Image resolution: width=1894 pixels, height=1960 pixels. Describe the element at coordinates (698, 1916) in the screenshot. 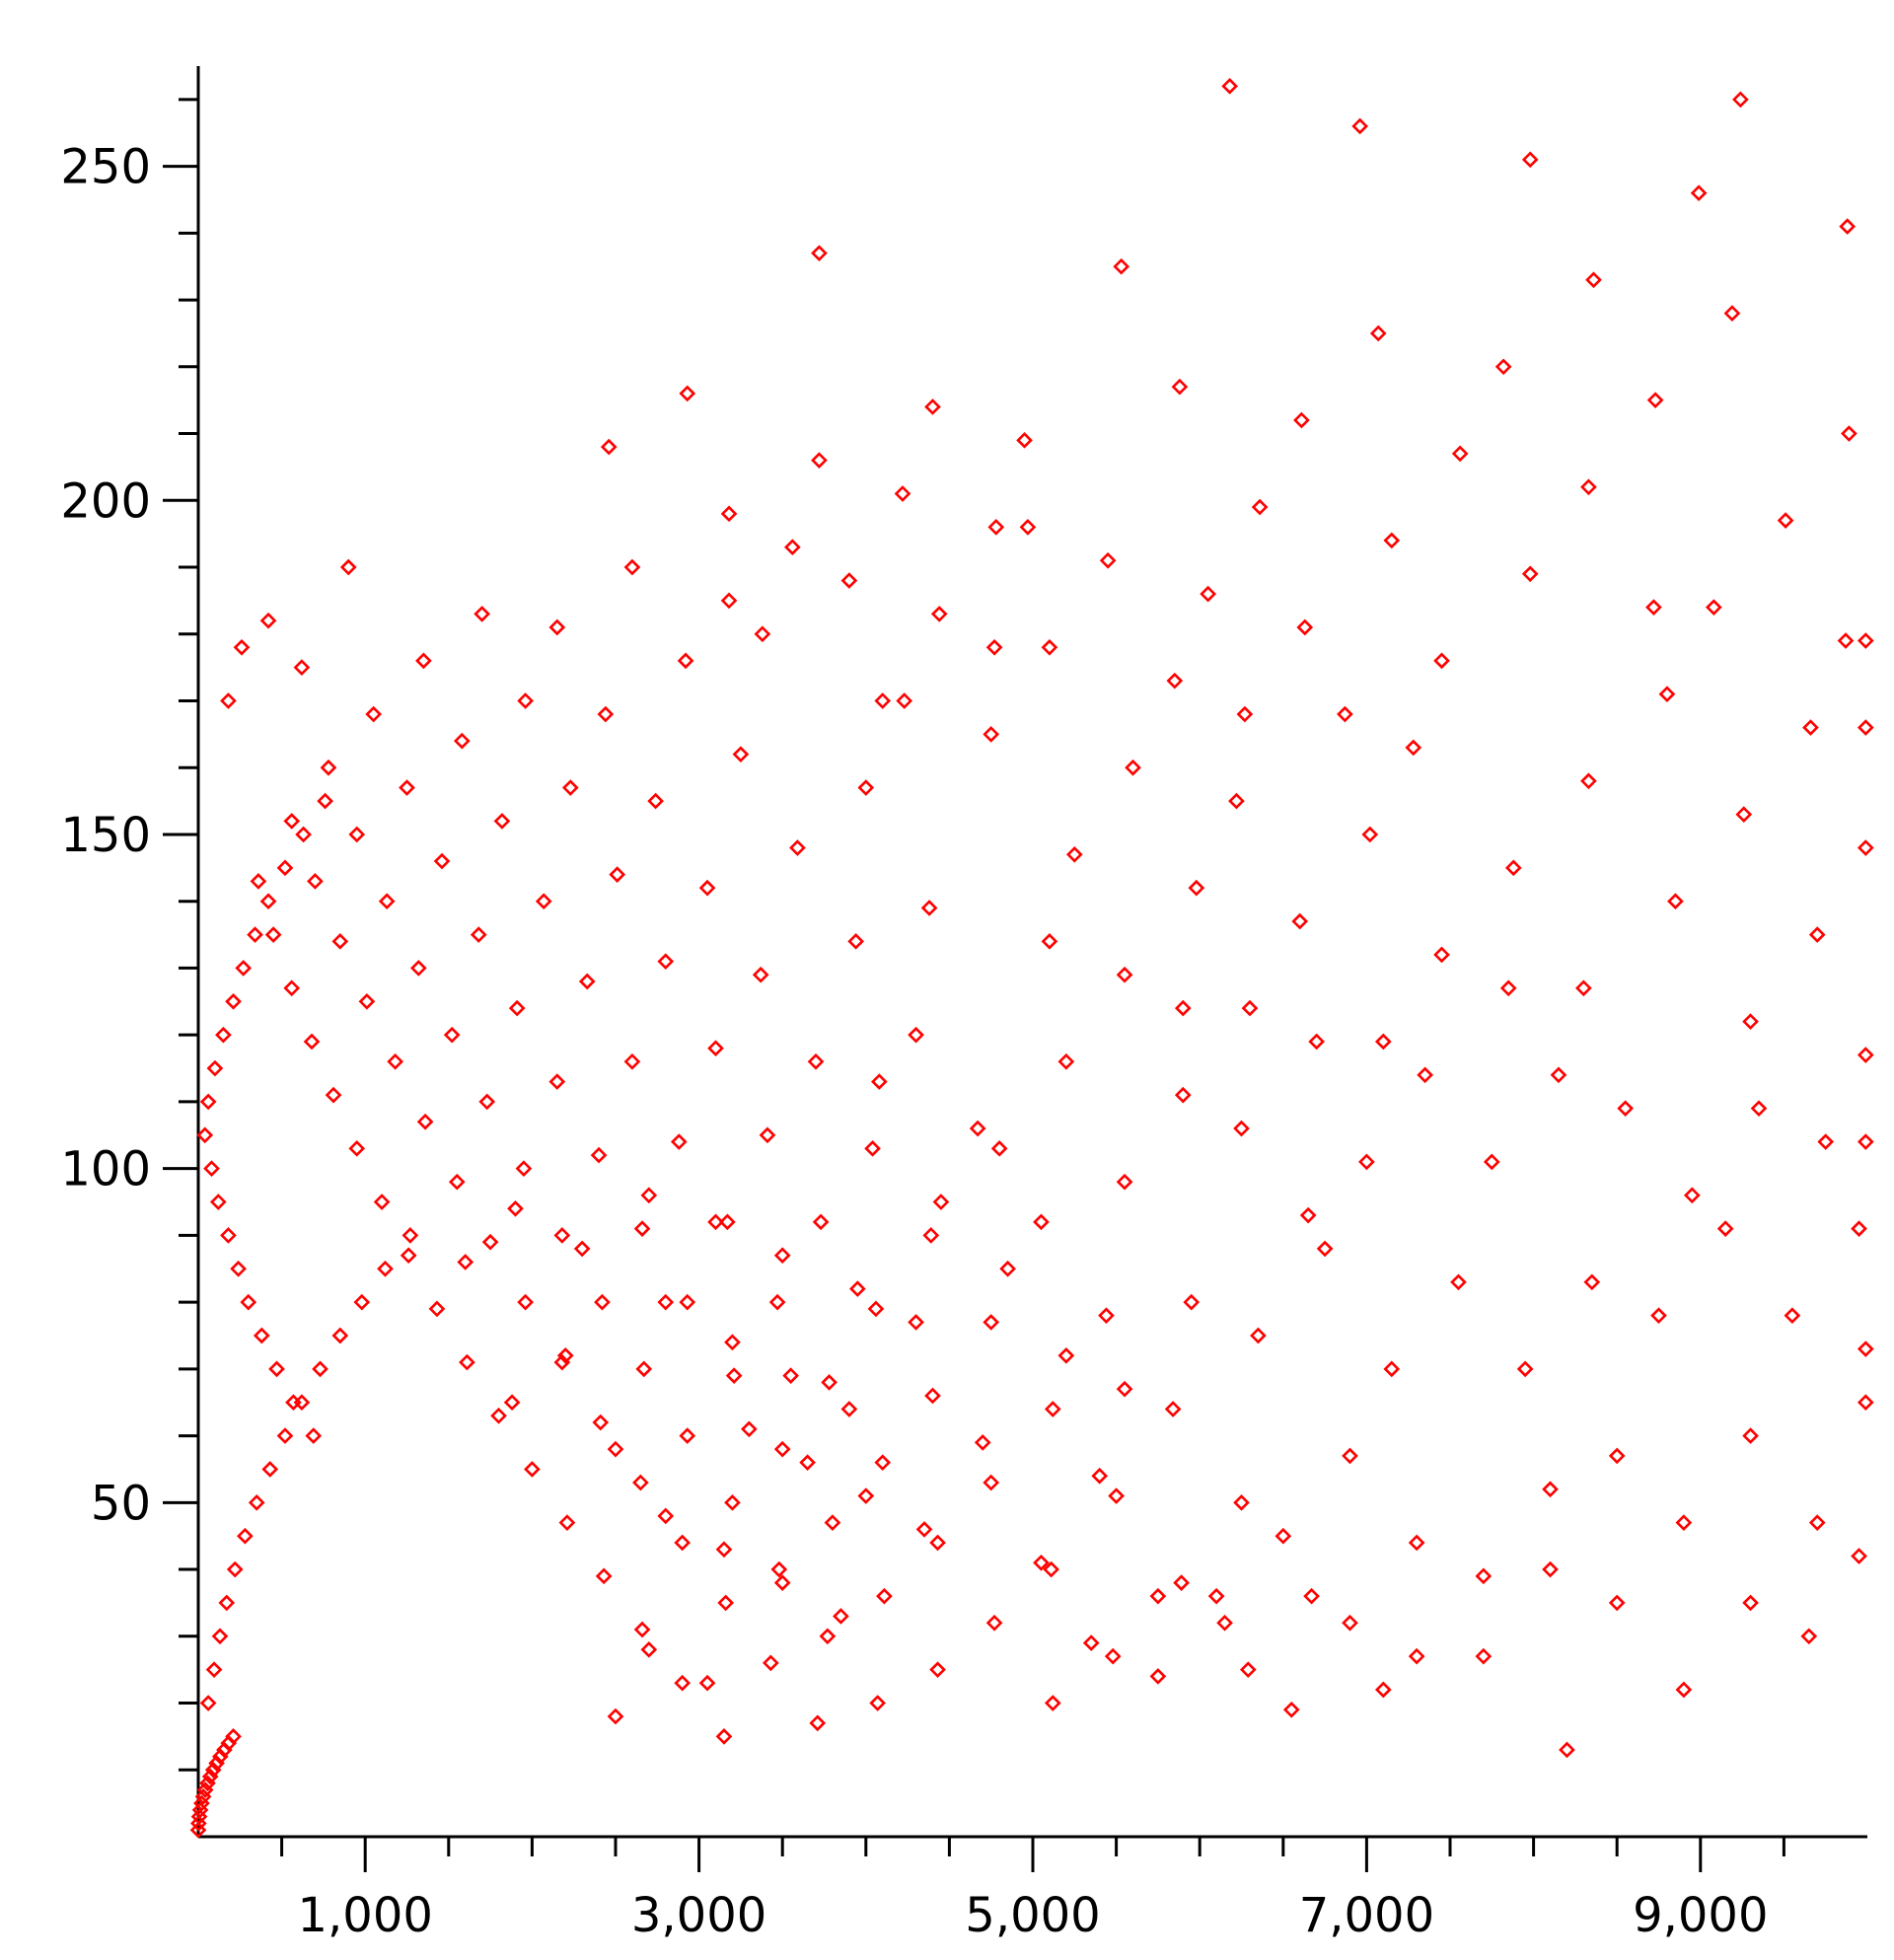

I see `x-tick-label: 3,000` at that location.